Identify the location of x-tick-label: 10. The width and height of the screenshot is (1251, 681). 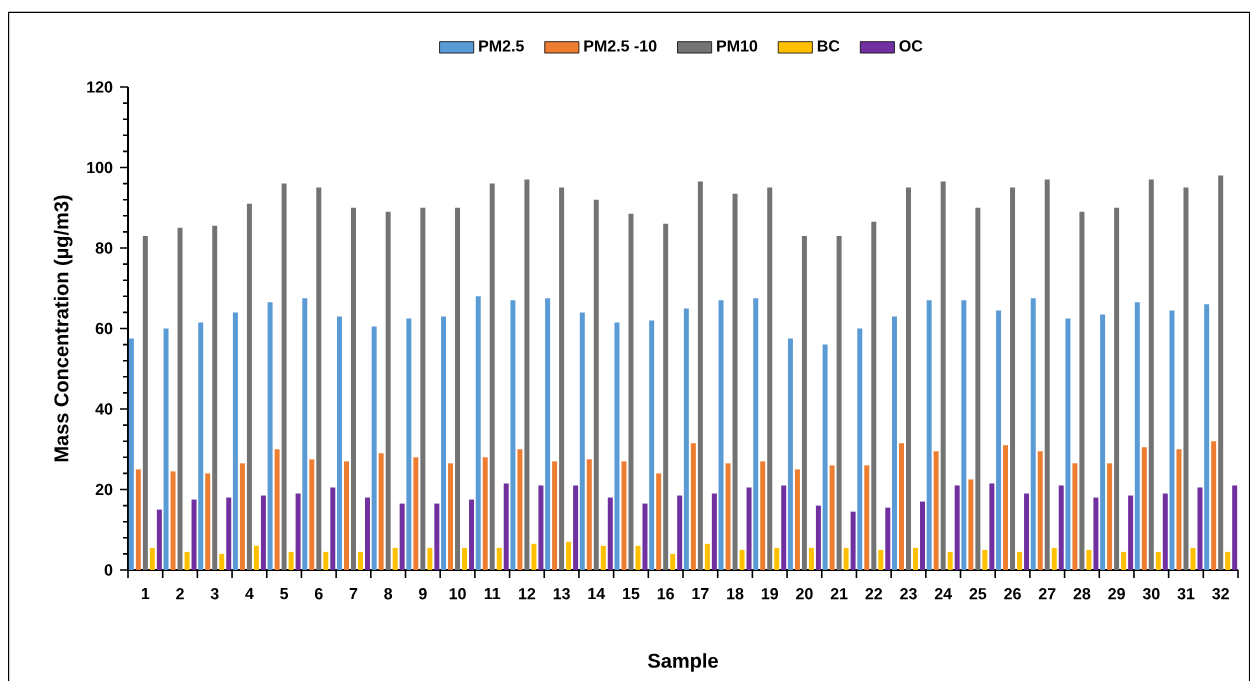
(457, 594).